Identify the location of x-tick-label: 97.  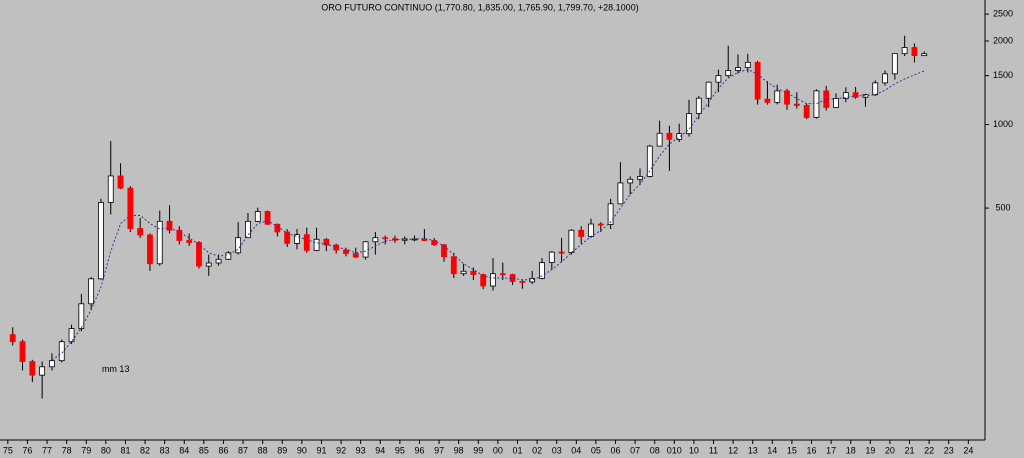
(439, 450).